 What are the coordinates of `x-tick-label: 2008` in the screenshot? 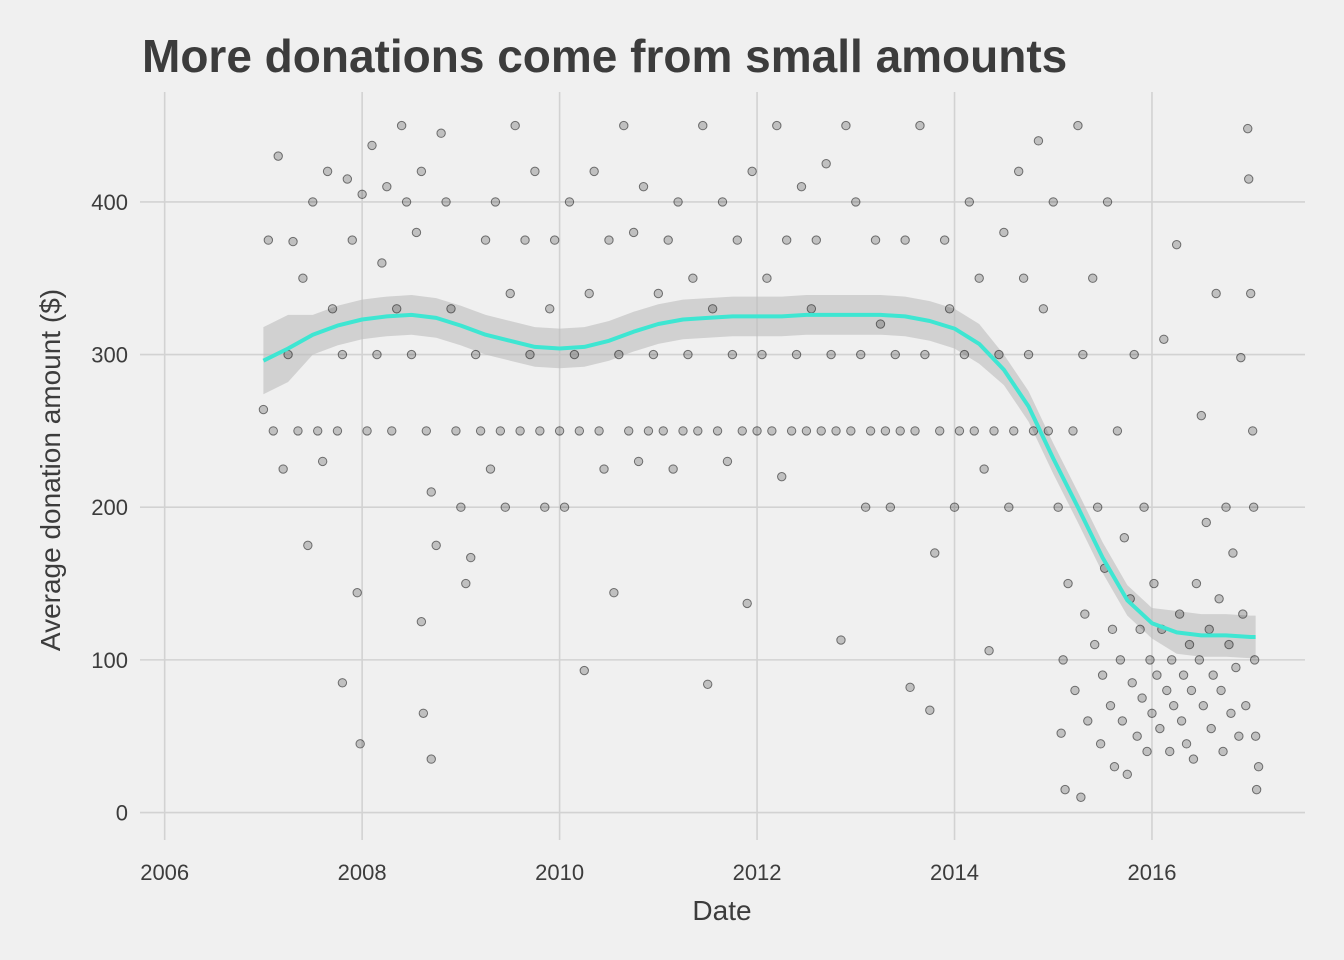 It's located at (362, 872).